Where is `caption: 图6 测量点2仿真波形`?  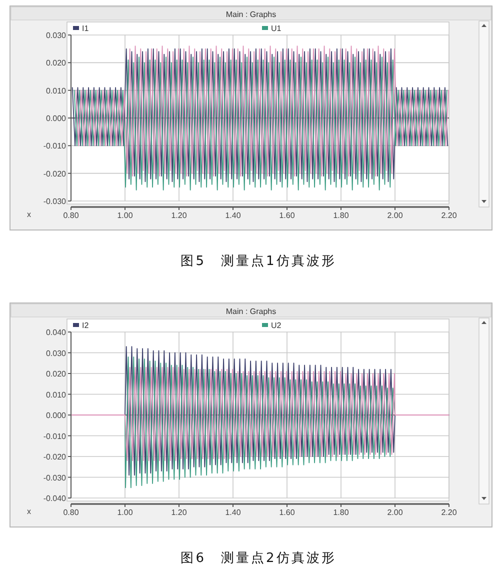 caption: 图6 测量点2仿真波形 is located at coordinates (258, 558).